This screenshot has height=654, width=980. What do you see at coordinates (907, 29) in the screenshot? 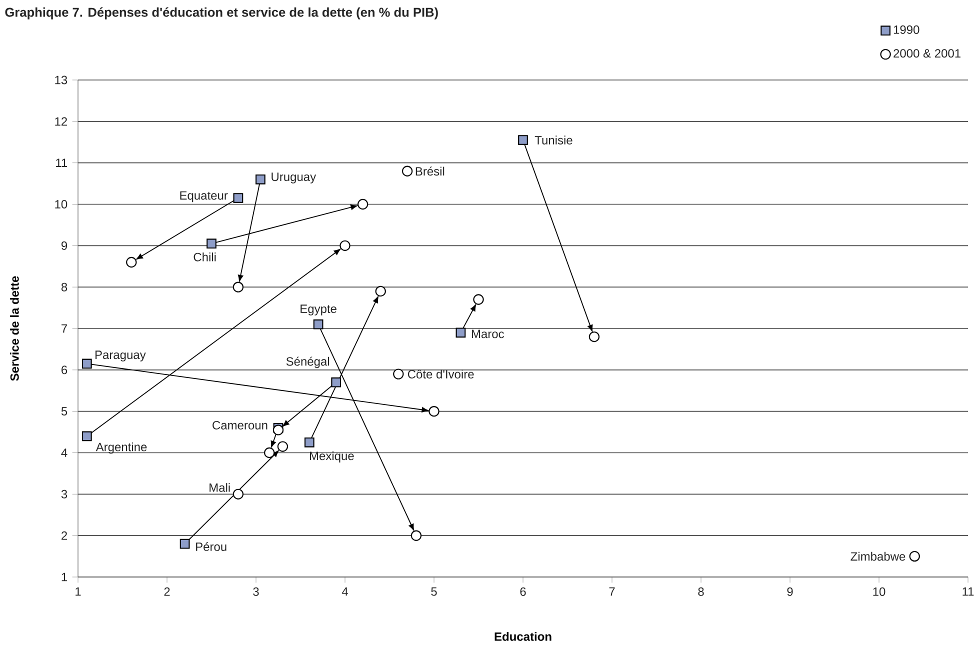
I see `legend-label: 1990` at bounding box center [907, 29].